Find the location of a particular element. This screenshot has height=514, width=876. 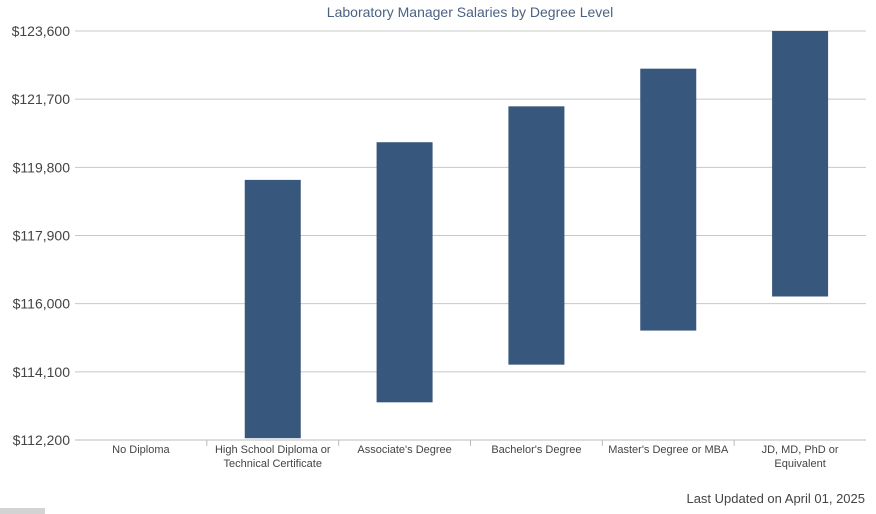

x-tick-label-line: High School Diploma or is located at coordinates (273, 450).